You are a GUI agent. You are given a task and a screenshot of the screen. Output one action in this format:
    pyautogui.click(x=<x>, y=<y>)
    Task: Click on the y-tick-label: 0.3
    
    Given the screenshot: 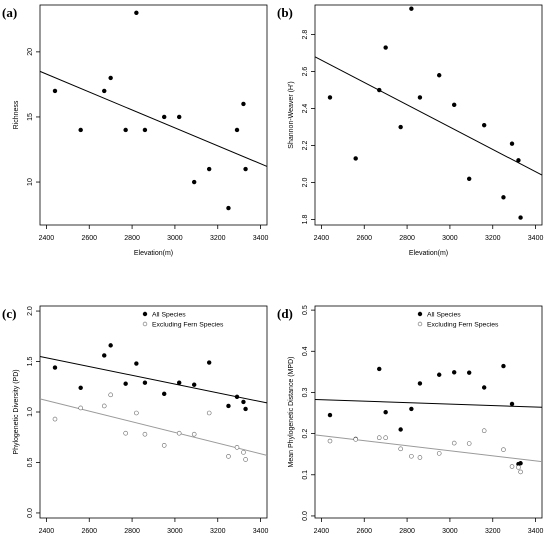 What is the action you would take?
    pyautogui.click(x=305, y=392)
    